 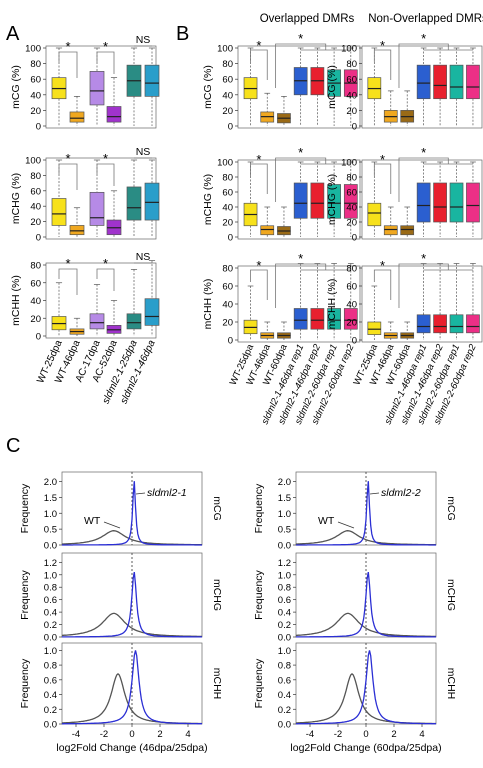 What do you see at coordinates (310, 734) in the screenshot?
I see `c-col2-row3-xtick-label: -4` at bounding box center [310, 734].